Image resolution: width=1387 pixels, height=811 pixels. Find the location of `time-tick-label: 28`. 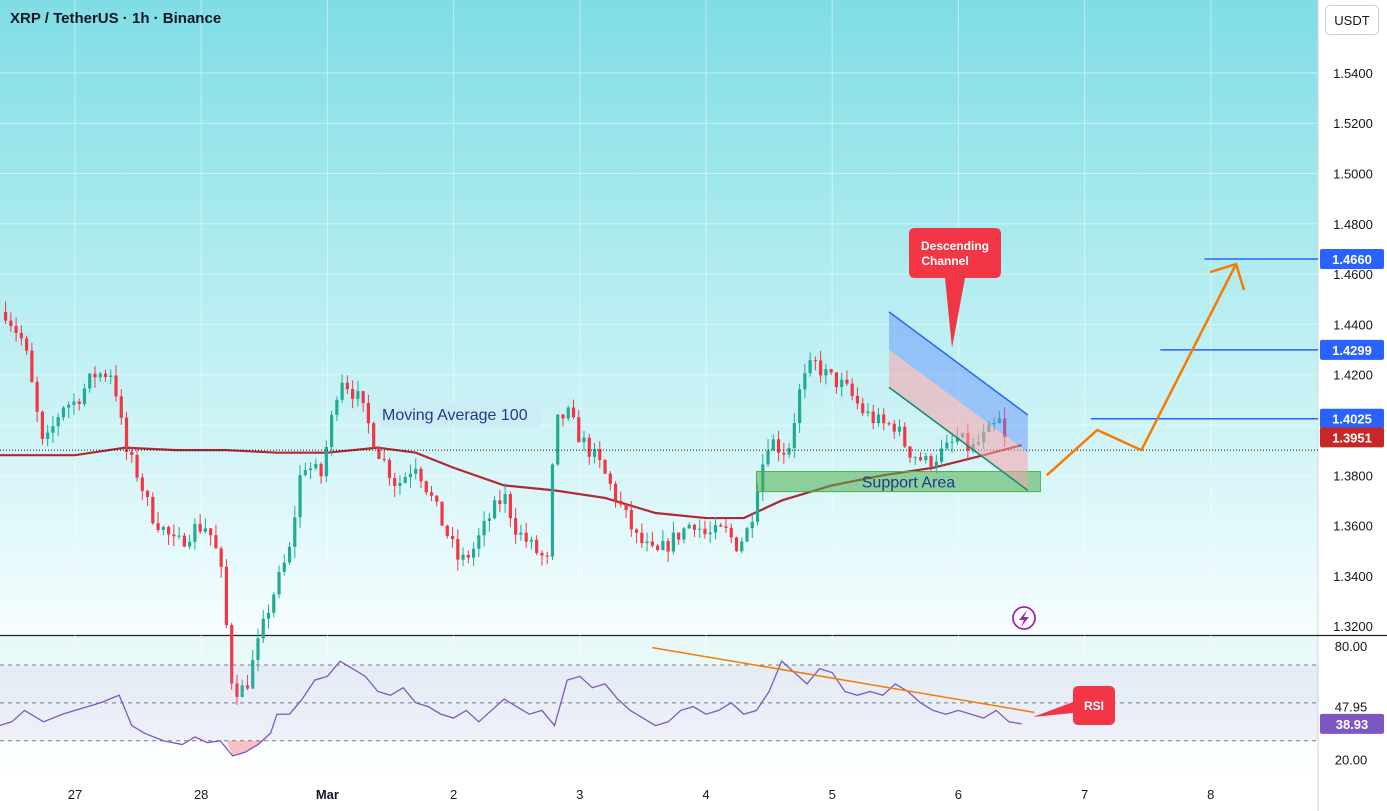

time-tick-label: 28 is located at coordinates (201, 794).